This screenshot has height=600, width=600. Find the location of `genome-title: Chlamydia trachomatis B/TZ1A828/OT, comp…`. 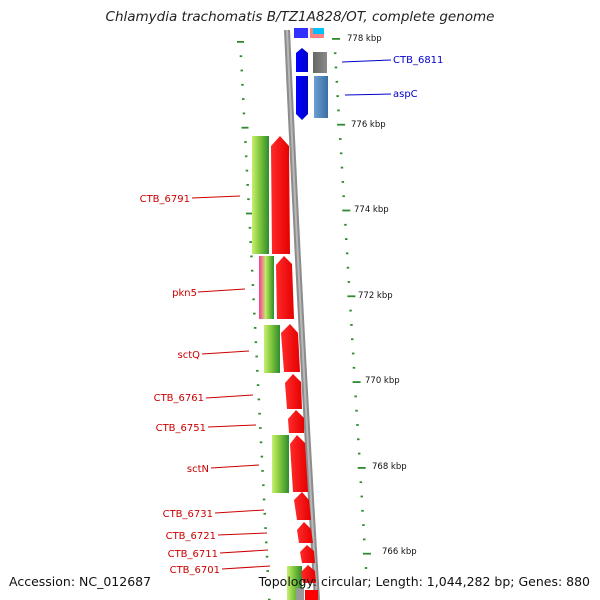

genome-title: Chlamydia trachomatis B/TZ1A828/OT, comp… is located at coordinates (300, 17).